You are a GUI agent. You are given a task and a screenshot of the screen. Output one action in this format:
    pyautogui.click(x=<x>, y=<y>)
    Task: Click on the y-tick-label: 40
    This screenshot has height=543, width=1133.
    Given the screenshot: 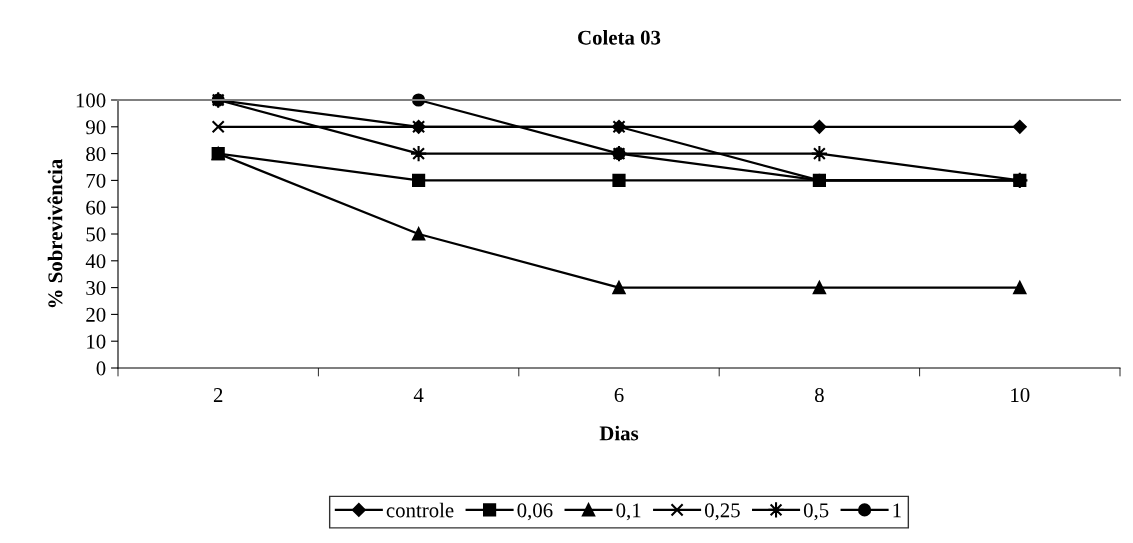 What is the action you would take?
    pyautogui.click(x=95, y=261)
    